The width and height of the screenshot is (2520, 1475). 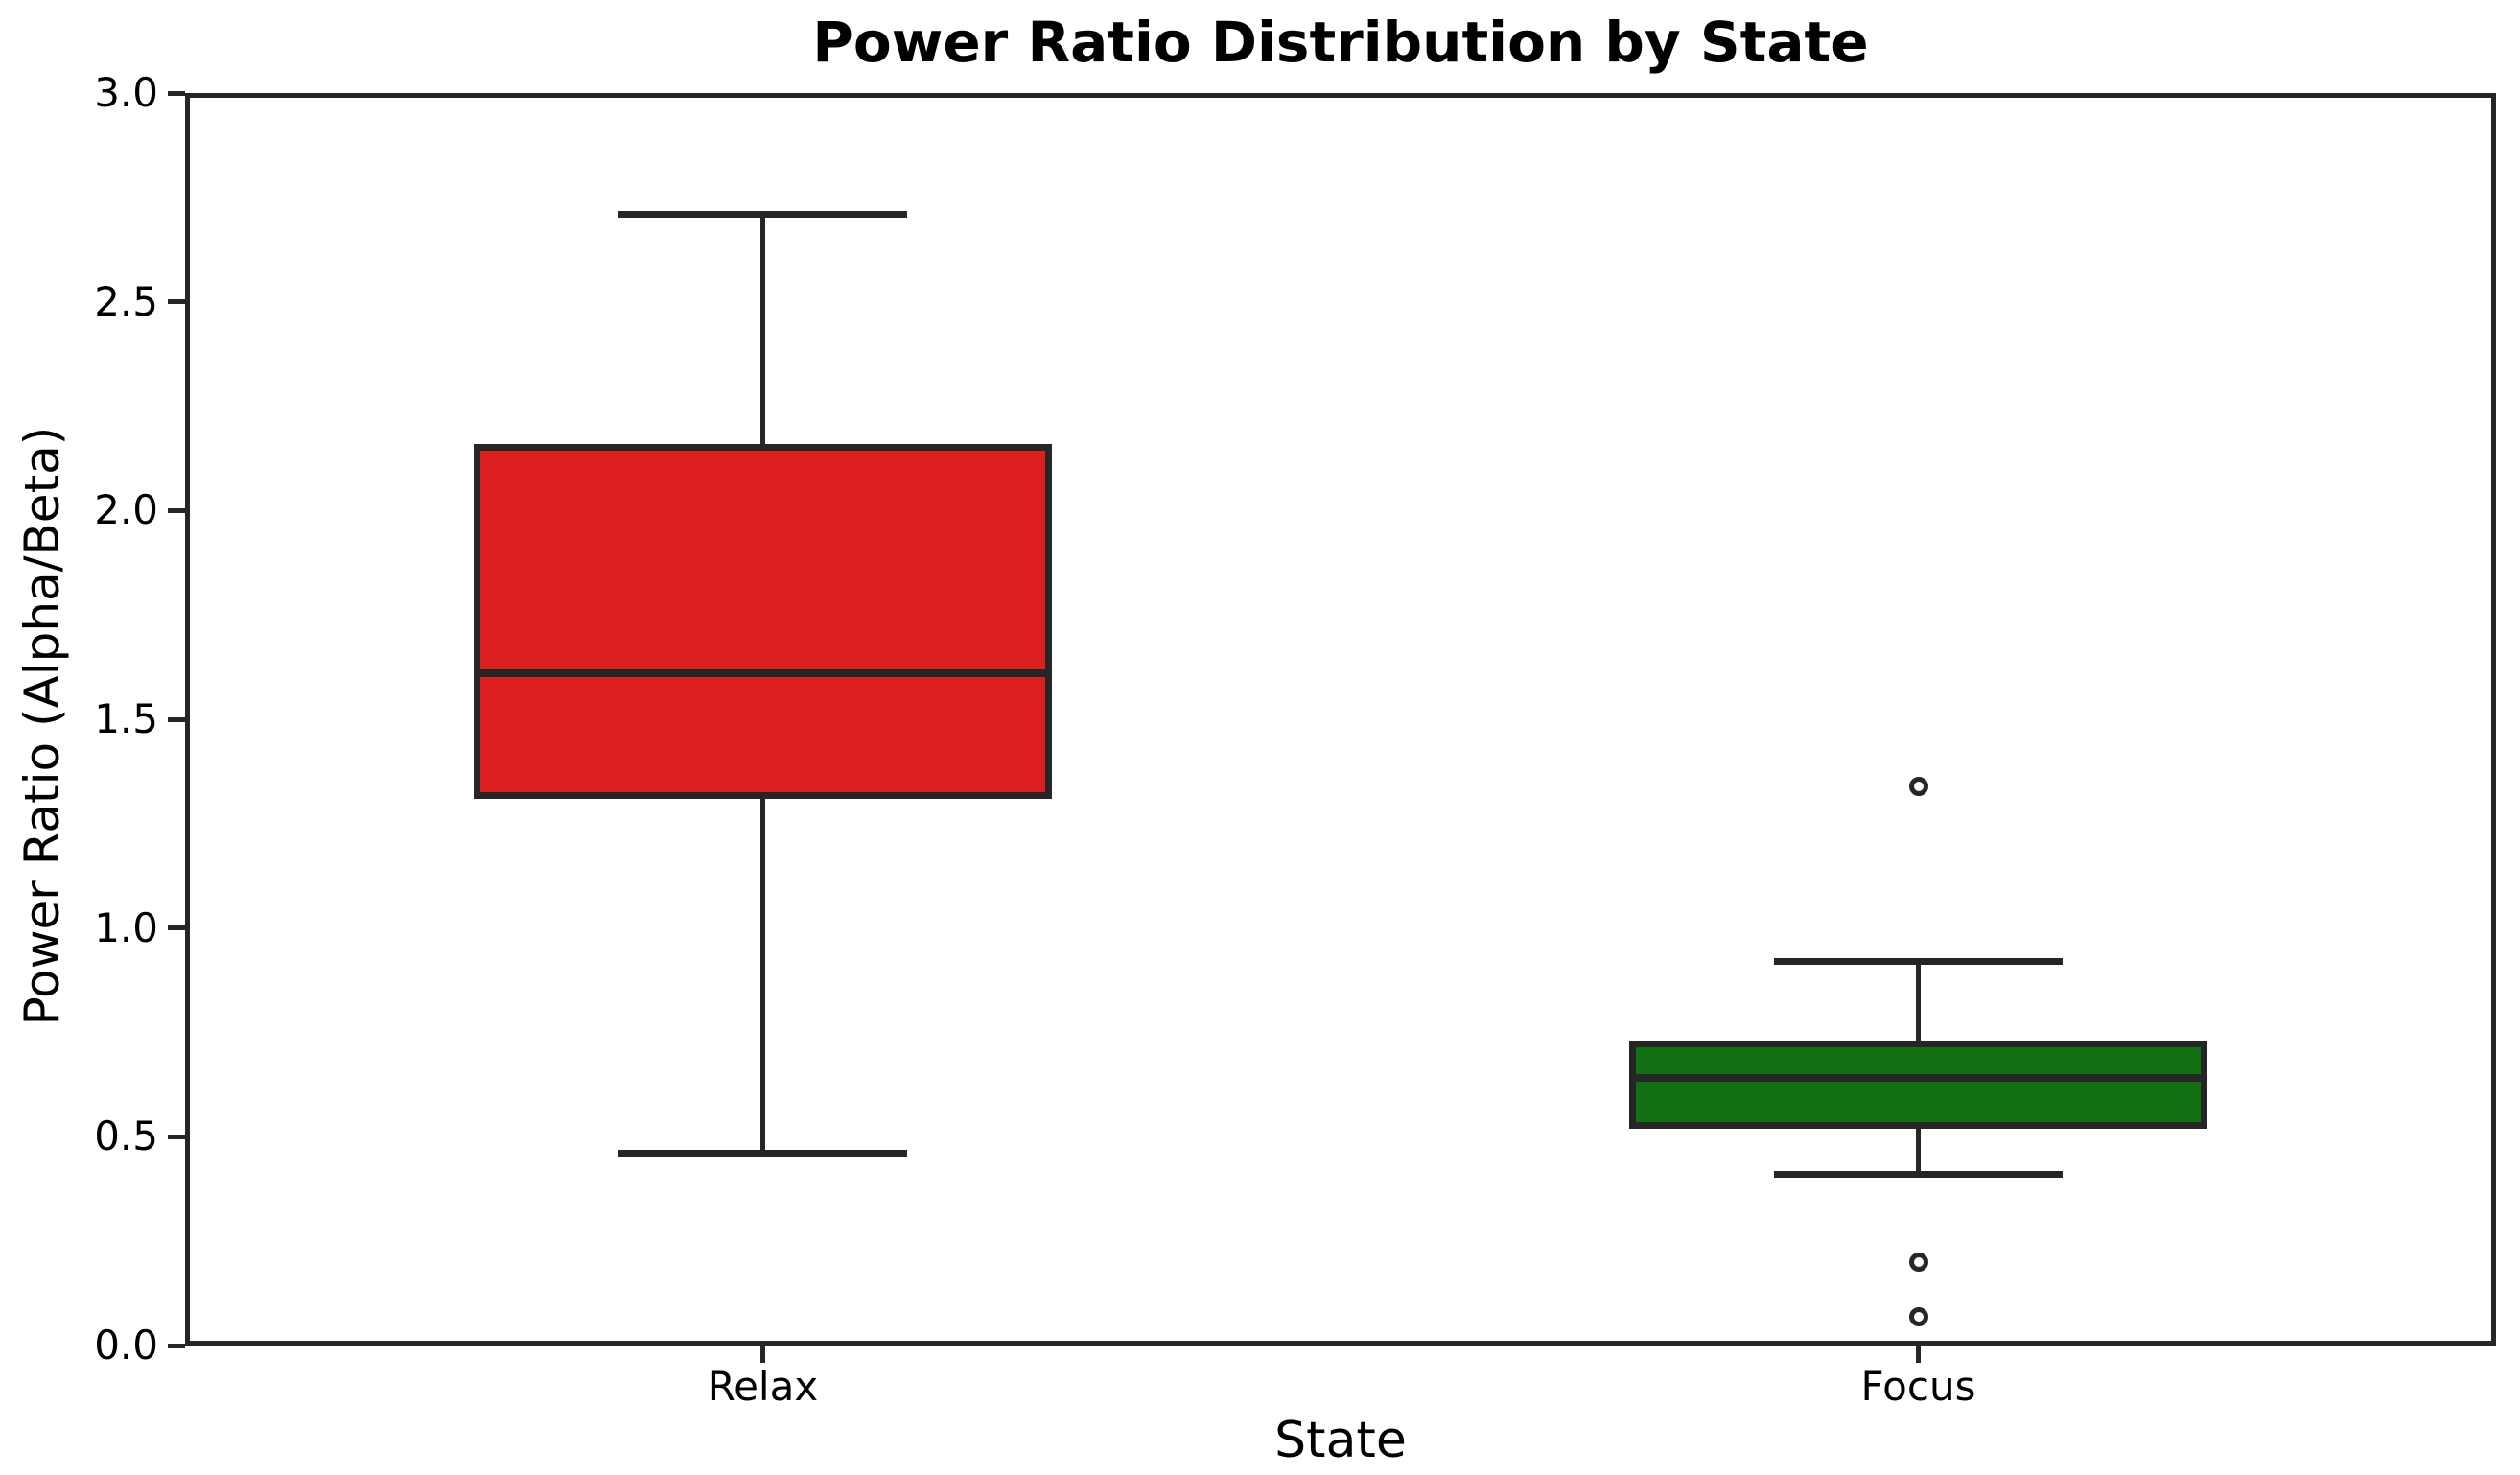 I want to click on y-tick-label: 3.0, so click(x=126, y=92).